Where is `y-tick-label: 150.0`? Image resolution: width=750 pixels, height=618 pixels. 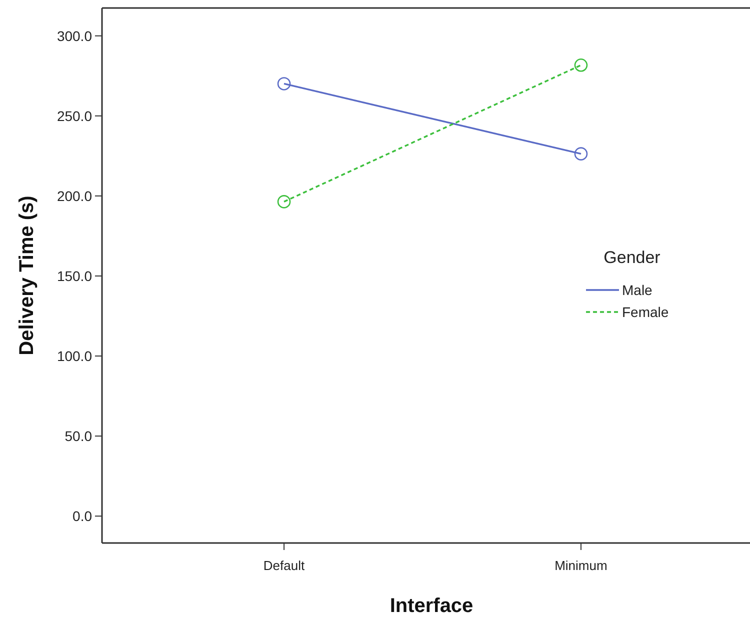
y-tick-label: 150.0 is located at coordinates (74, 276).